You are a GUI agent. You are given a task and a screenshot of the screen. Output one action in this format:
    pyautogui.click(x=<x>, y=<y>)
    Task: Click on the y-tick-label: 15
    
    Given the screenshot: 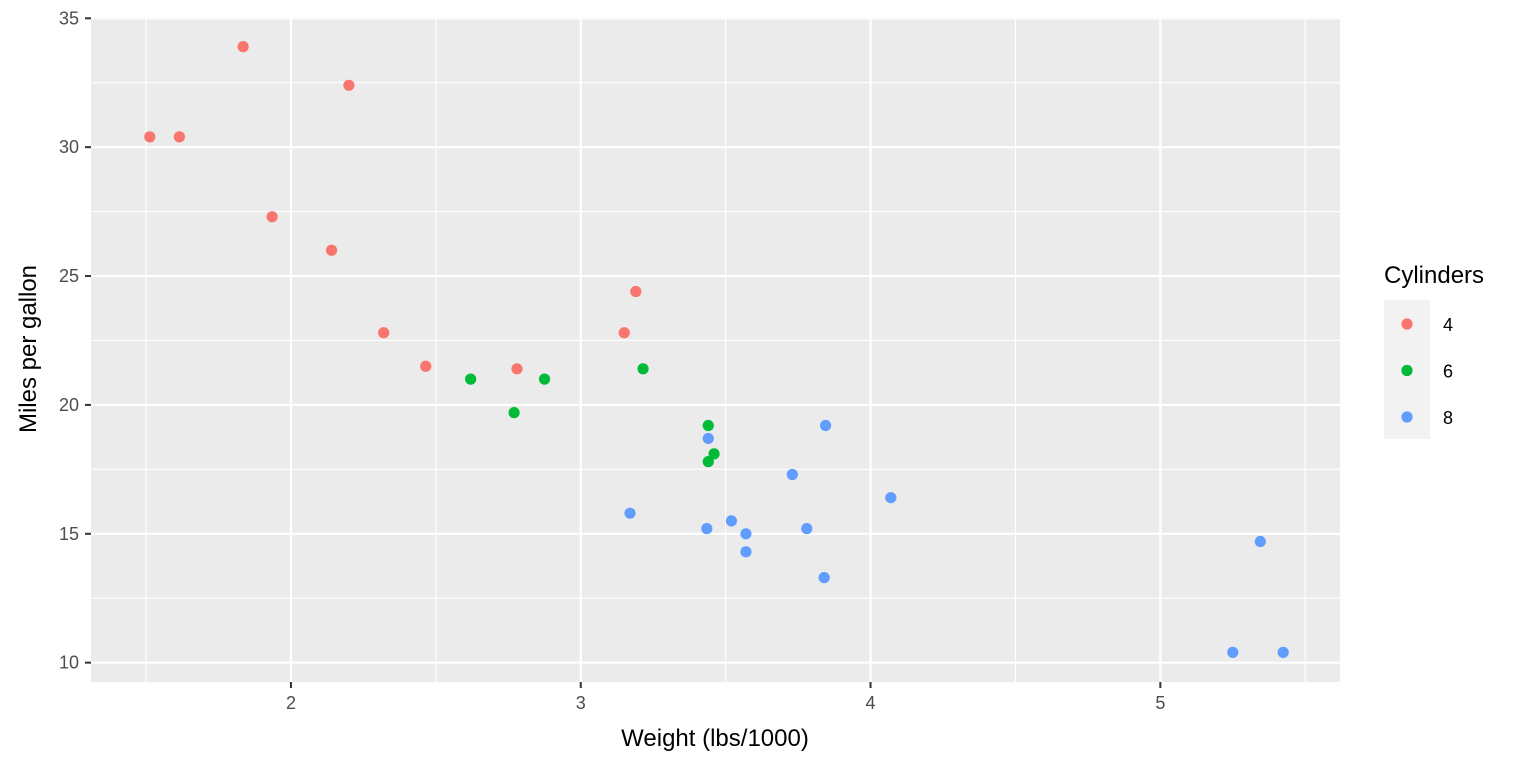 What is the action you would take?
    pyautogui.click(x=69, y=534)
    